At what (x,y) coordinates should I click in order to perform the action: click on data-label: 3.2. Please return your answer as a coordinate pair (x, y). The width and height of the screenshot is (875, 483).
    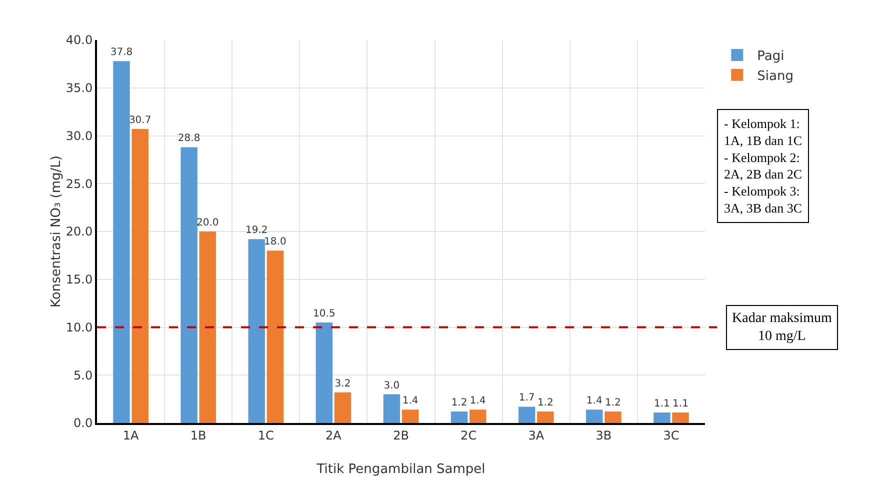
    Looking at the image, I should click on (342, 384).